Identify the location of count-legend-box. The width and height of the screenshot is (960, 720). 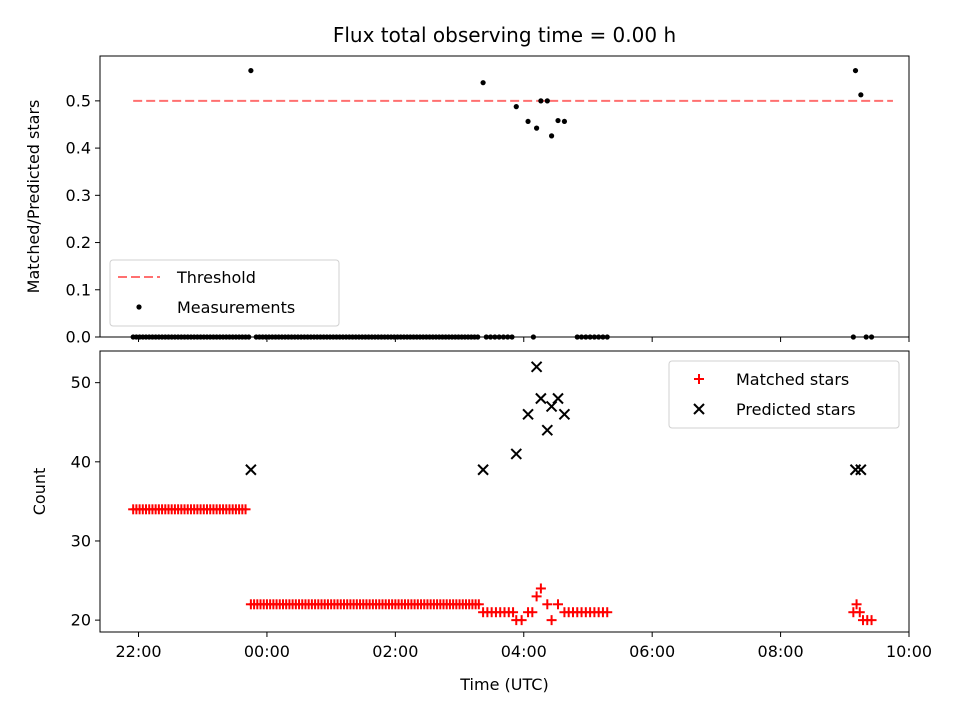
(784, 394).